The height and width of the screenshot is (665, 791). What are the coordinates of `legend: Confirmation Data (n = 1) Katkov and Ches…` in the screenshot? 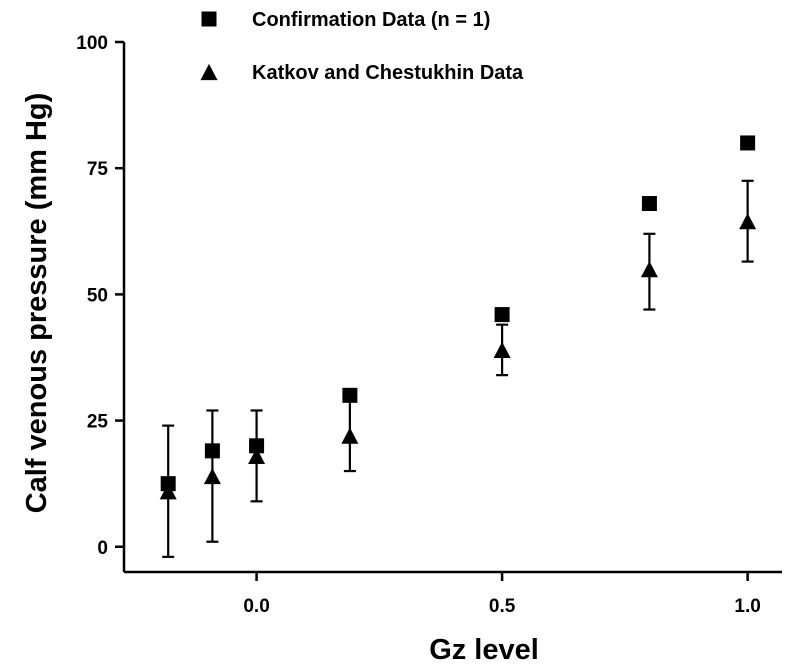 It's located at (362, 46).